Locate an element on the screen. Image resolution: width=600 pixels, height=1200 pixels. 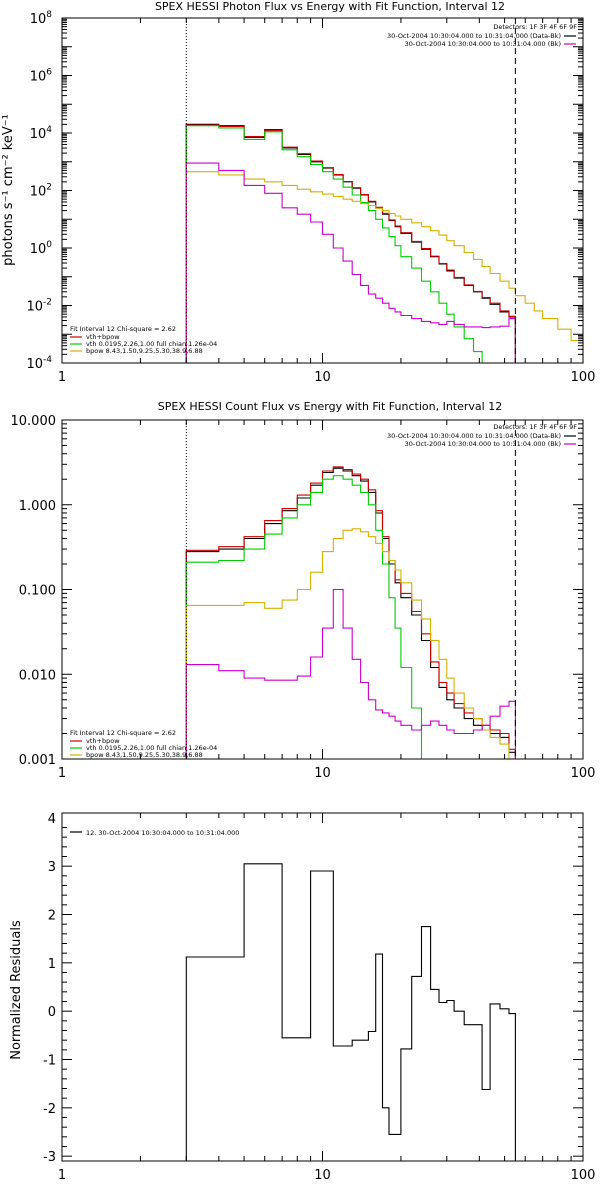
photon-y-tick-label: 10⁻² is located at coordinates (39, 306).